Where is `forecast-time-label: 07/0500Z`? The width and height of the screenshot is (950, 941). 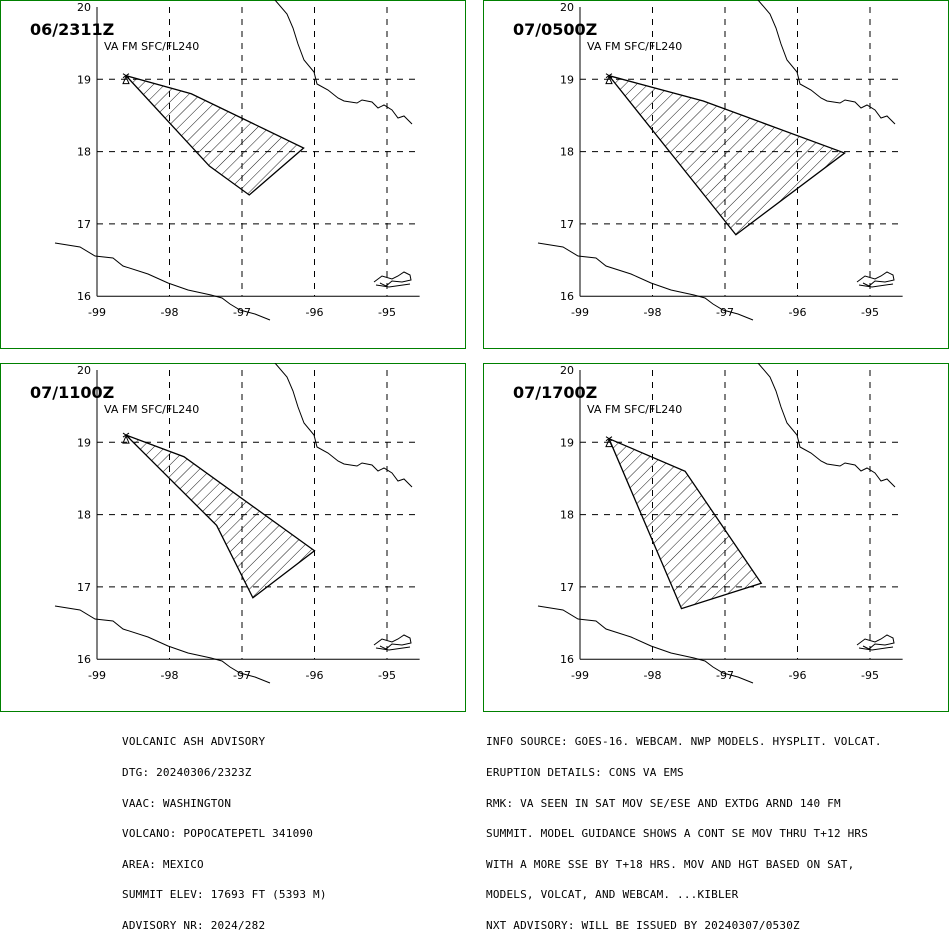 forecast-time-label: 07/0500Z is located at coordinates (555, 29).